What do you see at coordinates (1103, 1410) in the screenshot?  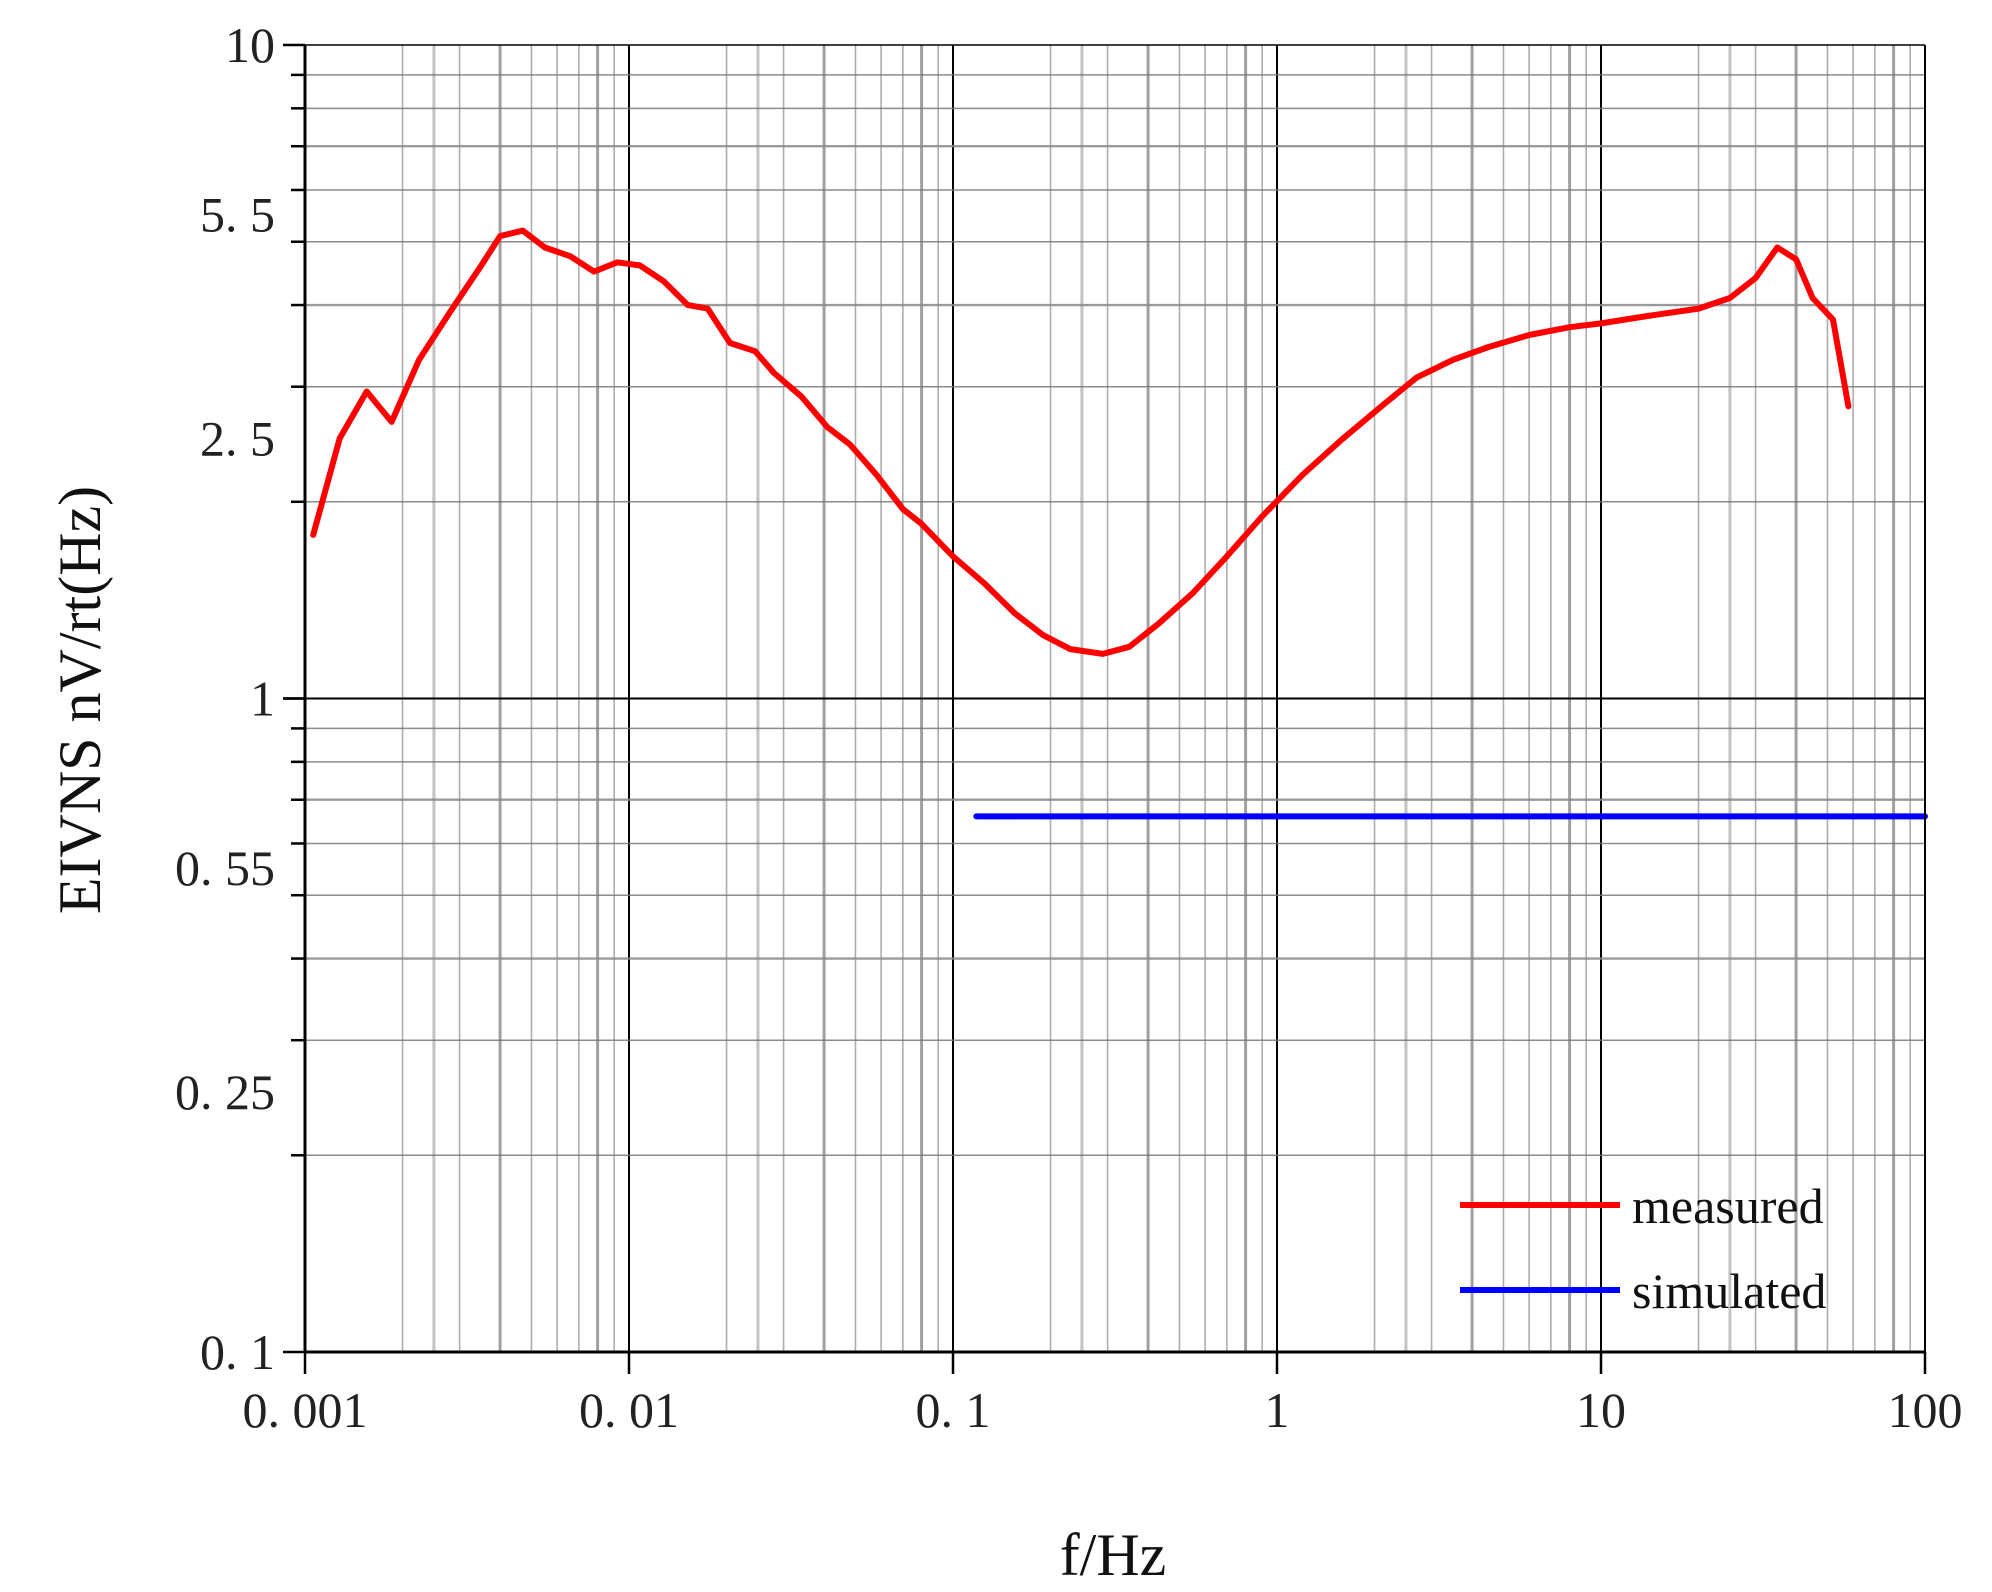 I see `x-tick-labels: 0. 001 0. 01 0. 1 1 10 100` at bounding box center [1103, 1410].